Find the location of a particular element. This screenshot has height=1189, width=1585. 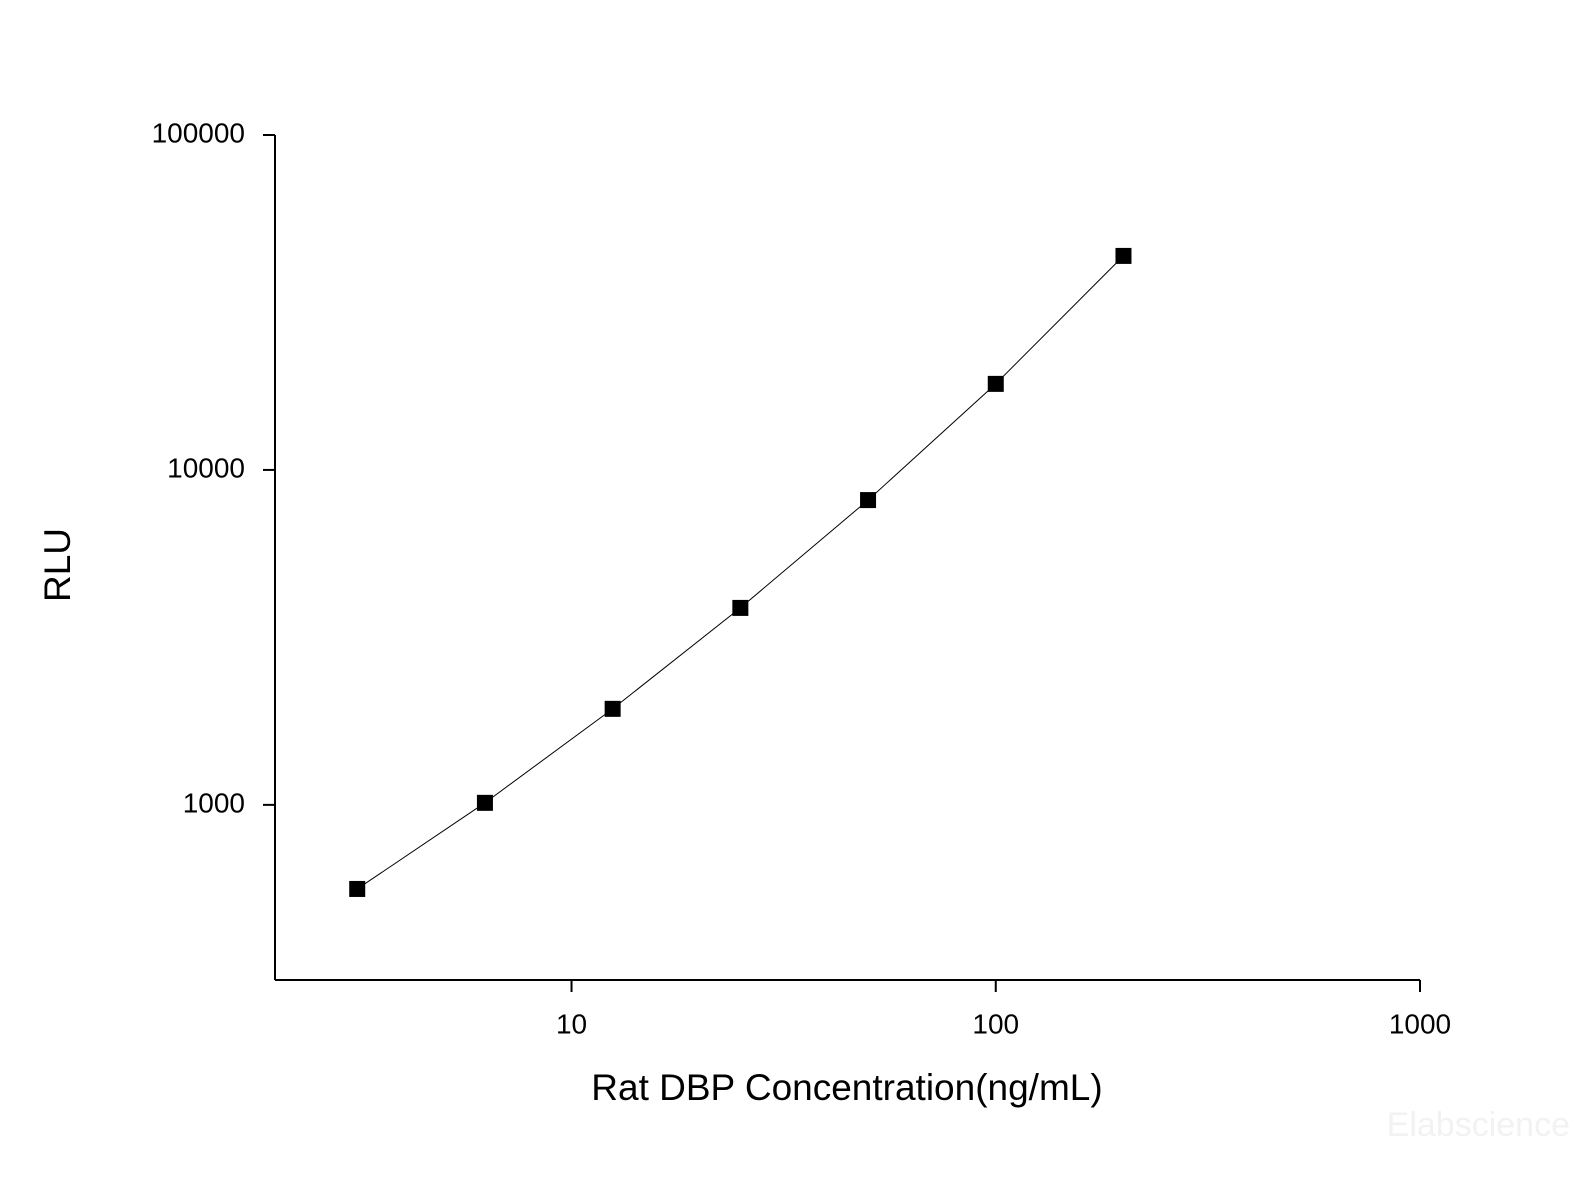

x-tick-label: 100 is located at coordinates (995, 1023).